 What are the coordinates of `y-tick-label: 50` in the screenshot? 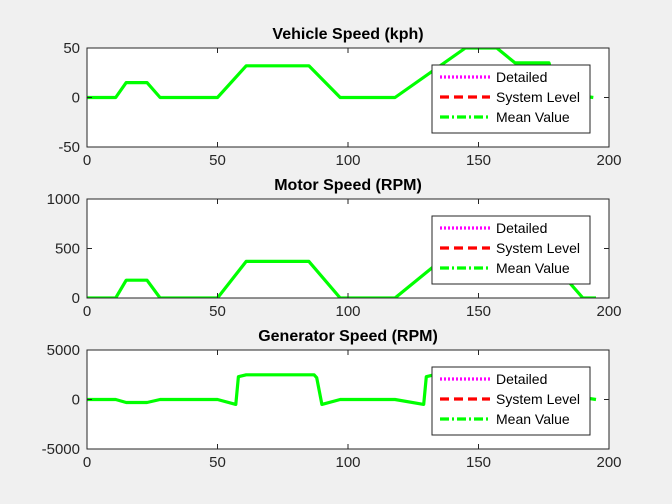 It's located at (71, 48).